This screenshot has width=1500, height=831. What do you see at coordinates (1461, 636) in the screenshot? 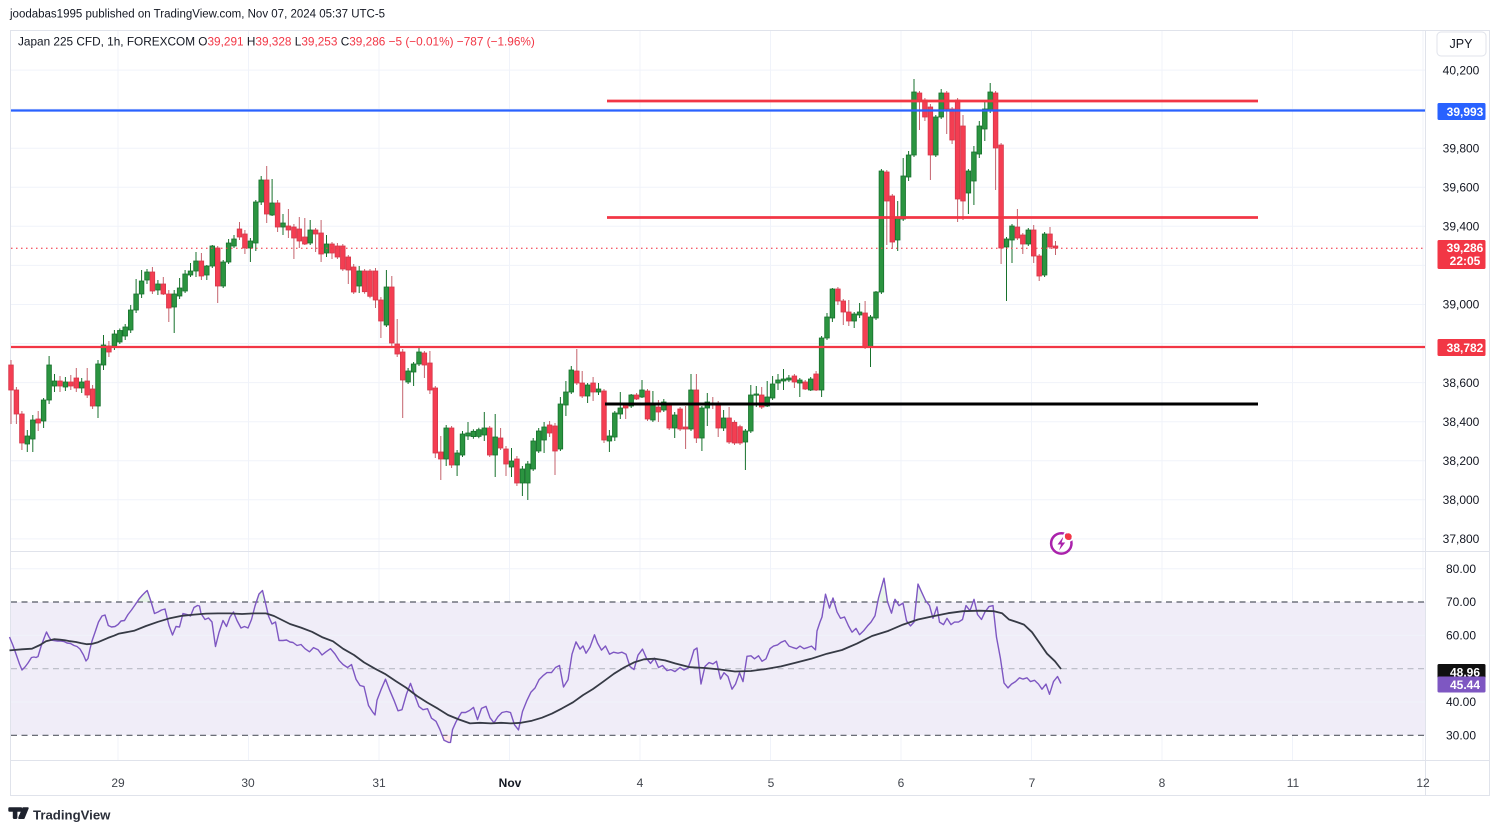
I see `svg-text: 60.00` at bounding box center [1461, 636].